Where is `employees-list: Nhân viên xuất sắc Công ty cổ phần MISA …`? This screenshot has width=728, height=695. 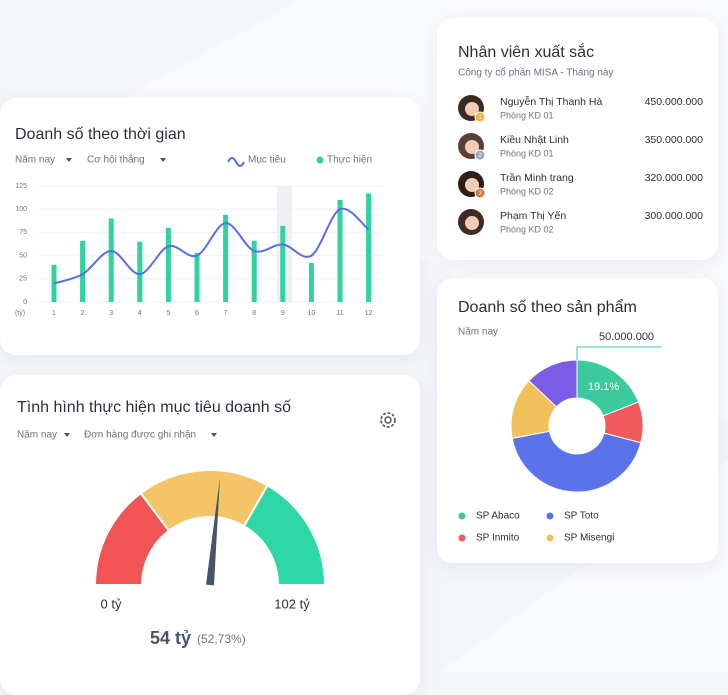
employees-list: Nhân viên xuất sắc Công ty cổ phần MISA … is located at coordinates (581, 138).